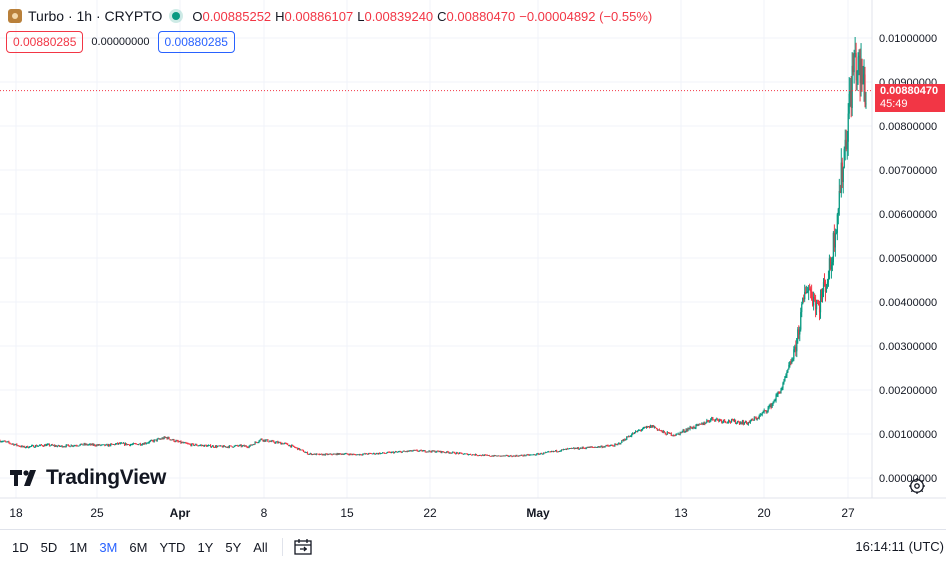 Image resolution: width=946 pixels, height=564 pixels. What do you see at coordinates (95, 16) in the screenshot?
I see `symbol-title: Turbo · 1h · CRYPTO` at bounding box center [95, 16].